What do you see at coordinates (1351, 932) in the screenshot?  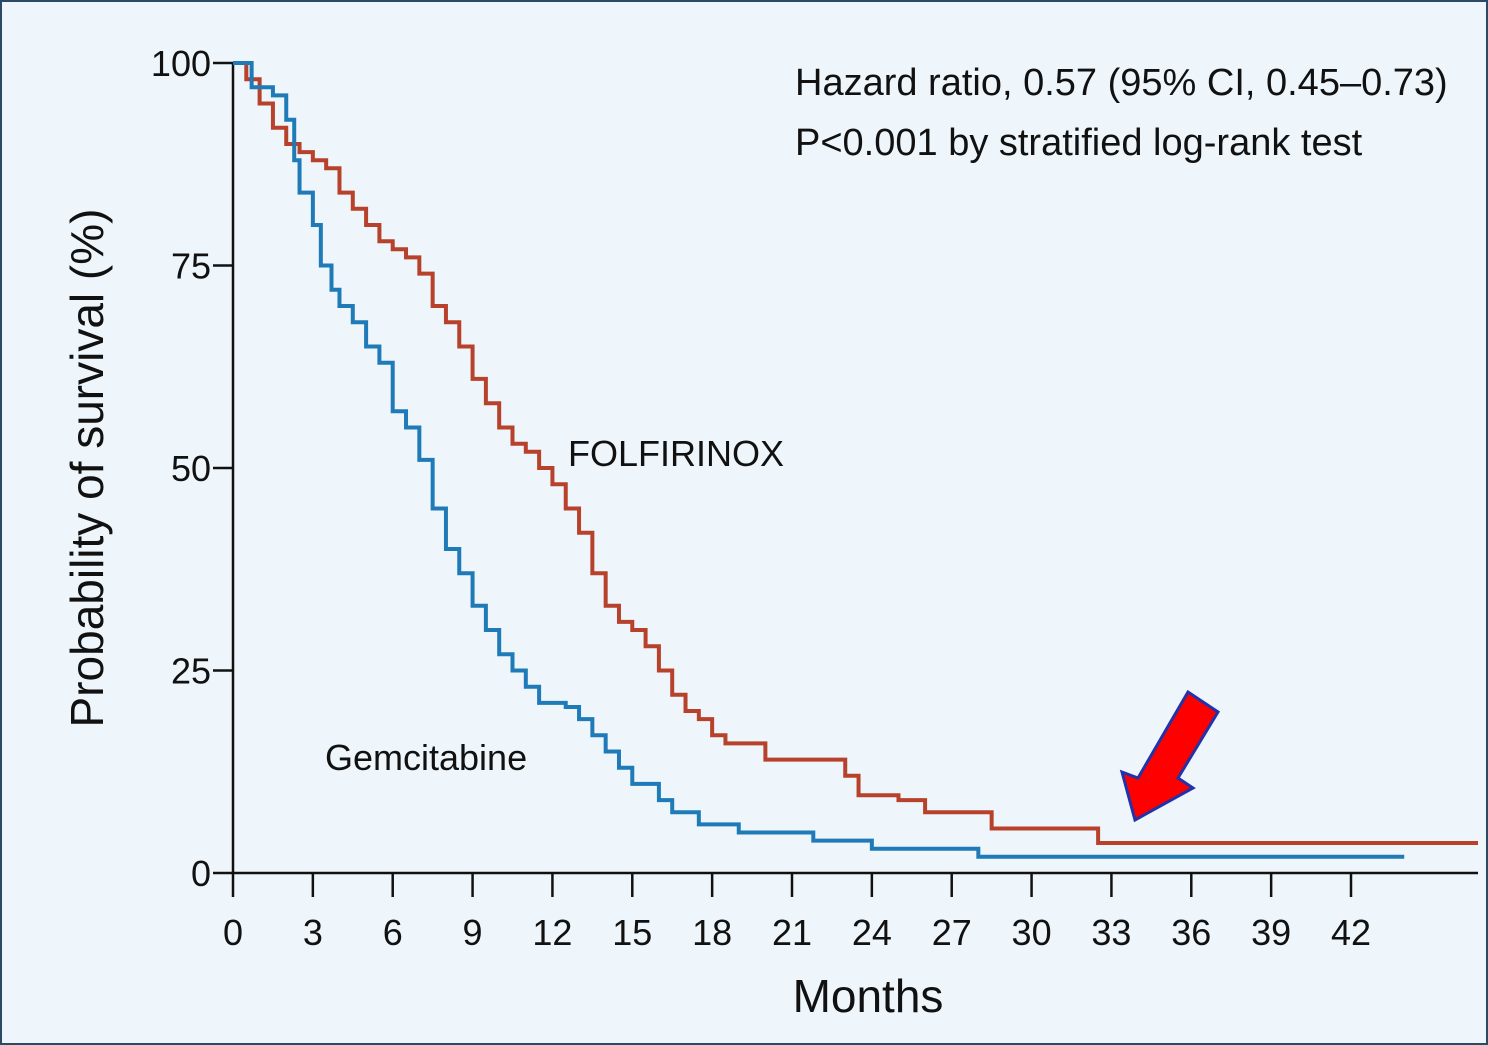 I see `x-tick-label: 42` at bounding box center [1351, 932].